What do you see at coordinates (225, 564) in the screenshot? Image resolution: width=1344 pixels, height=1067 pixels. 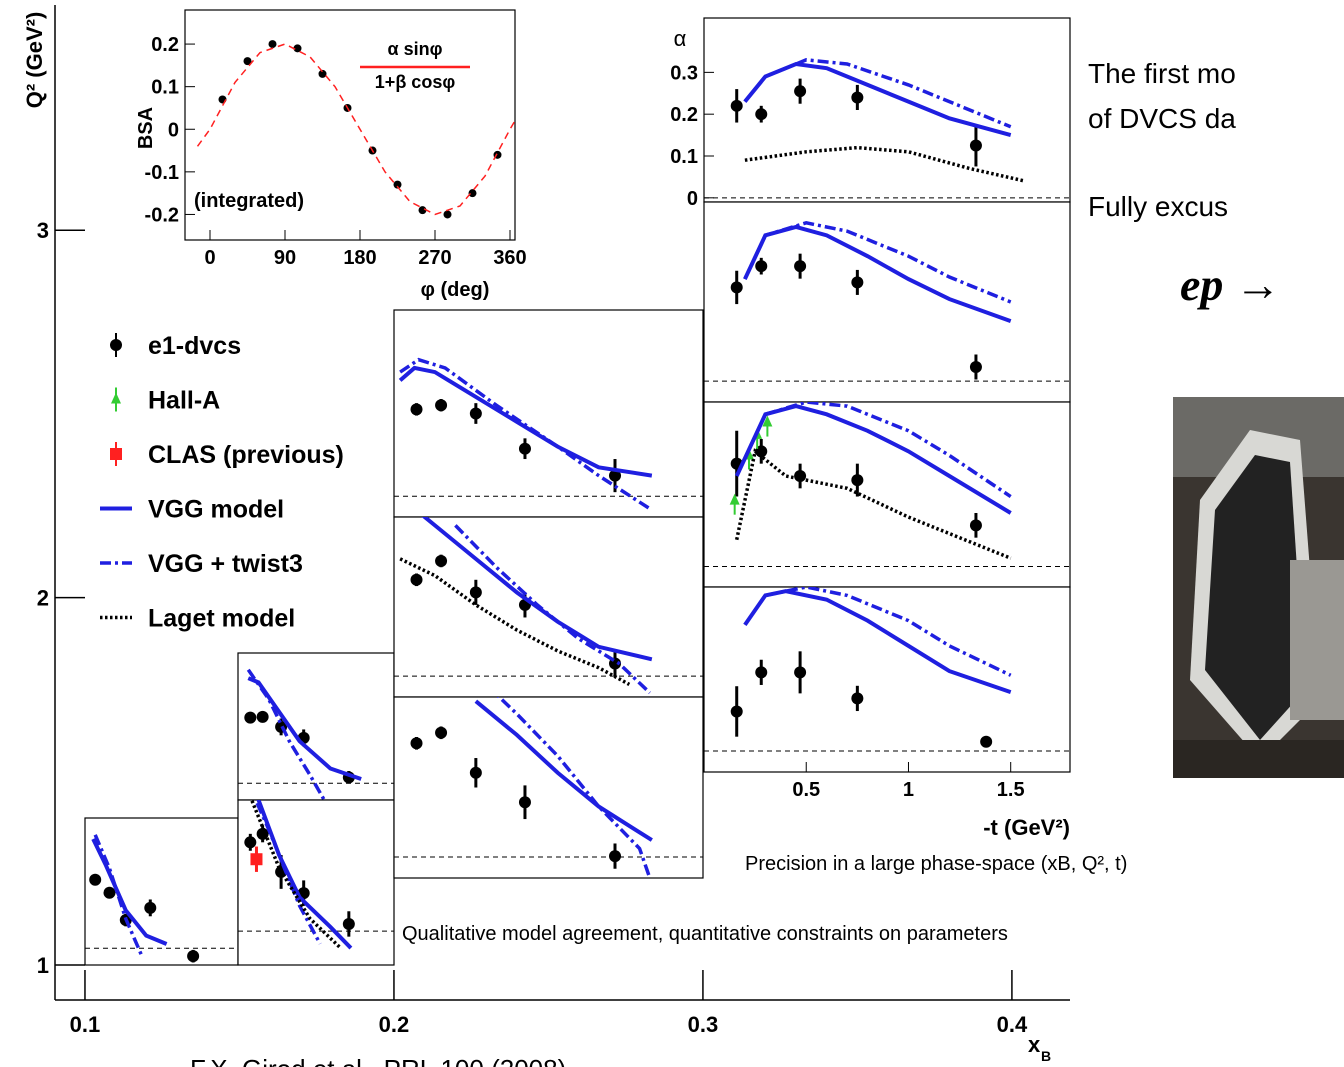 I see `legend-label: VGG + twist3` at bounding box center [225, 564].